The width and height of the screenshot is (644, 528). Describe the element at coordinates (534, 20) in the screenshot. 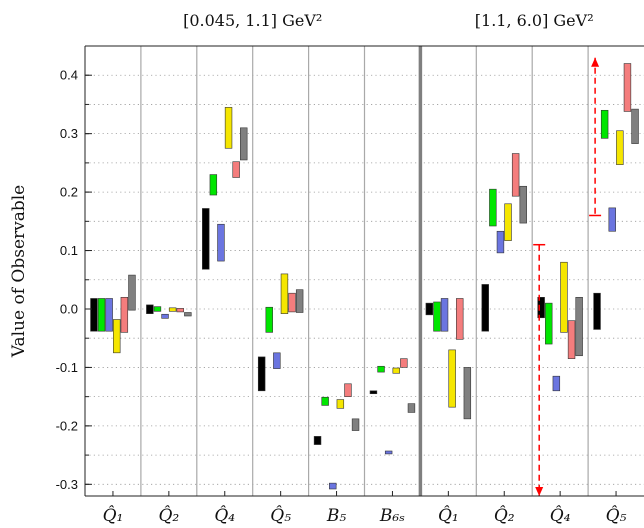

I see `region-label-high-q2: [1.1, 6.0] GeV²` at that location.